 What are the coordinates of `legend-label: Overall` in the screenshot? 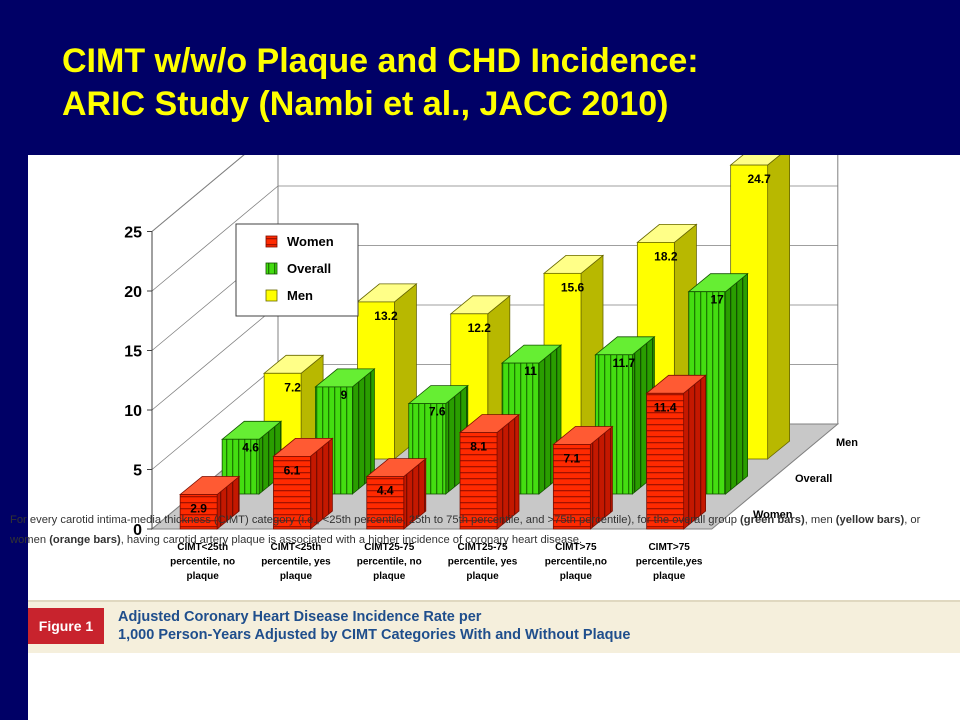 It's located at (309, 268).